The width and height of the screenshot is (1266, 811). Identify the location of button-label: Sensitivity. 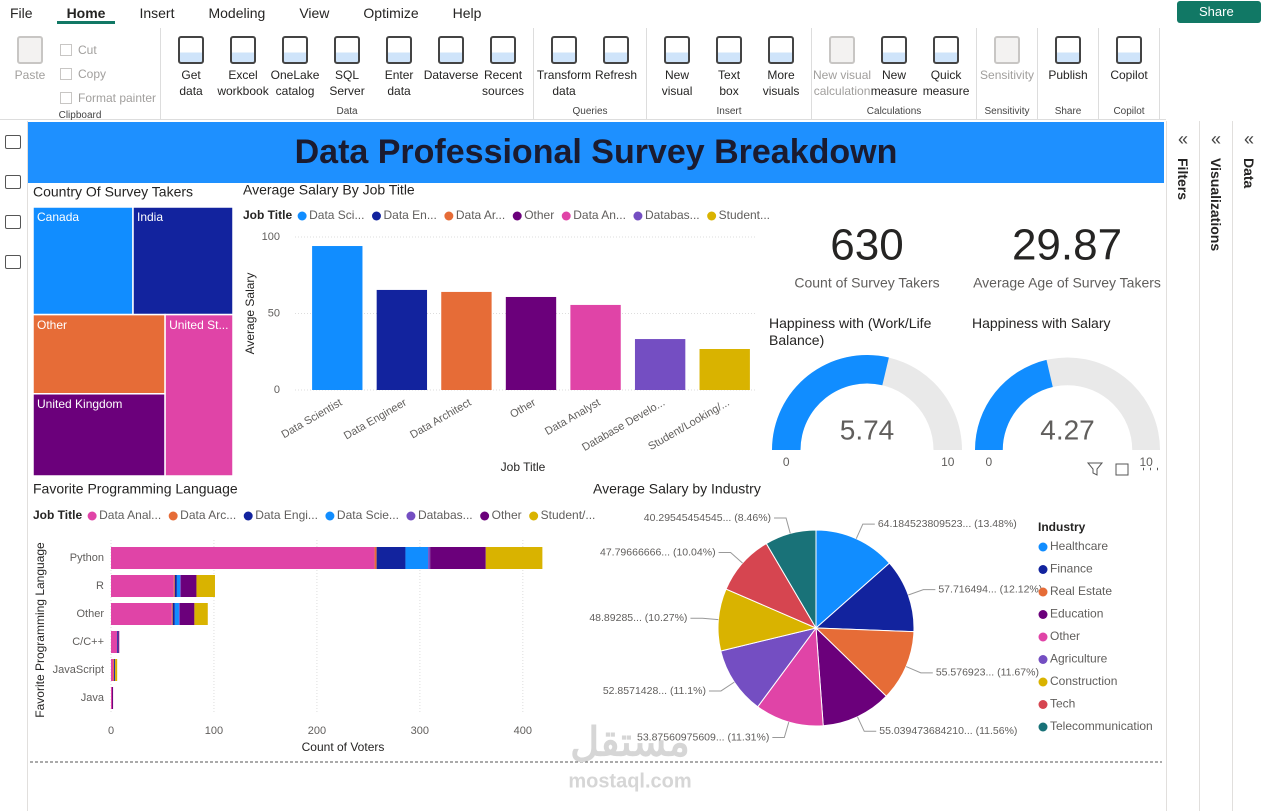
(1007, 75).